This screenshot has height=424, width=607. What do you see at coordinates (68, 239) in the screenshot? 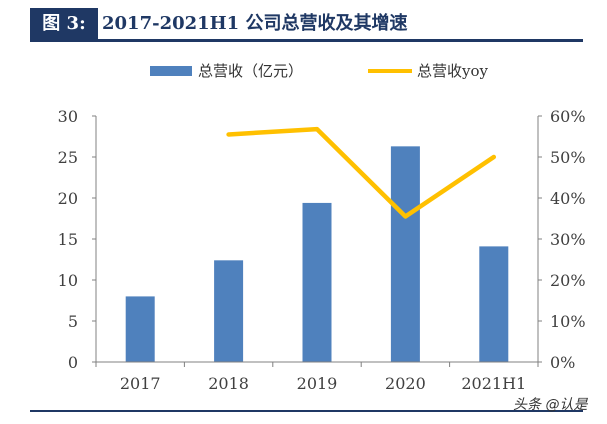
I see `left-tick-label: 15` at bounding box center [68, 239].